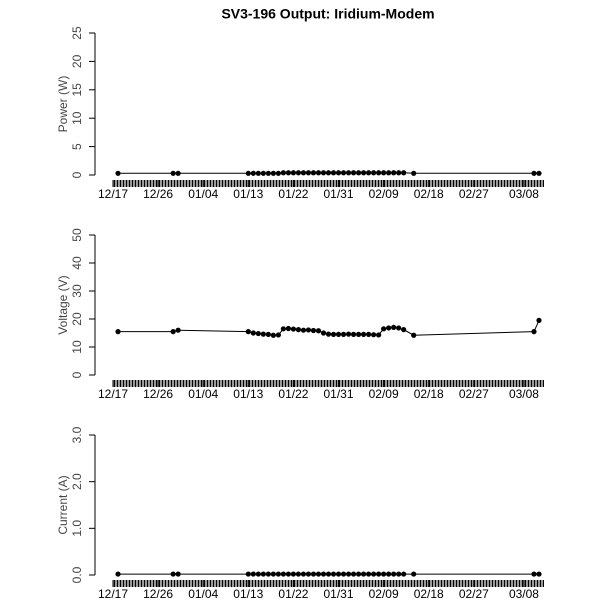 This screenshot has height=600, width=600. I want to click on y-tick-label: 2.0, so click(77, 481).